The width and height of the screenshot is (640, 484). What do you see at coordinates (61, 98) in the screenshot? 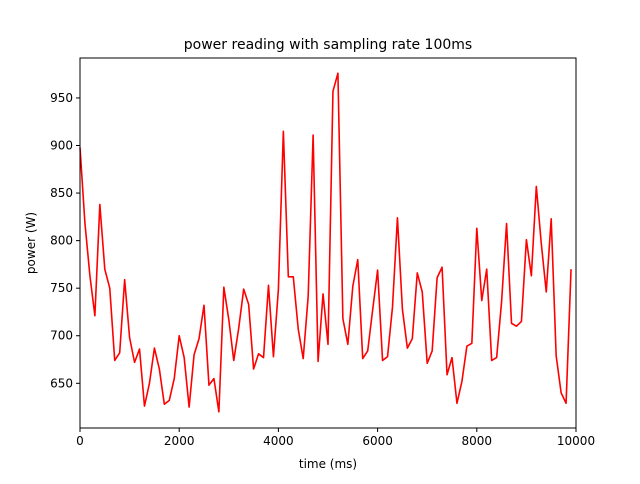
I see `y-tick-label: 950` at bounding box center [61, 98].